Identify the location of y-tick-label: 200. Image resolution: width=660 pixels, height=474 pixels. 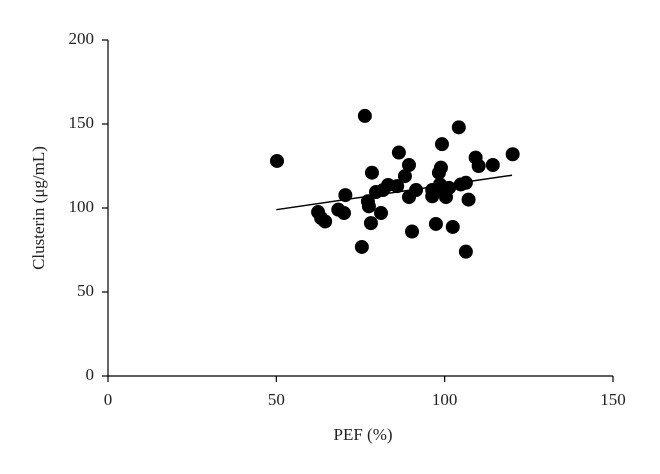
(82, 38).